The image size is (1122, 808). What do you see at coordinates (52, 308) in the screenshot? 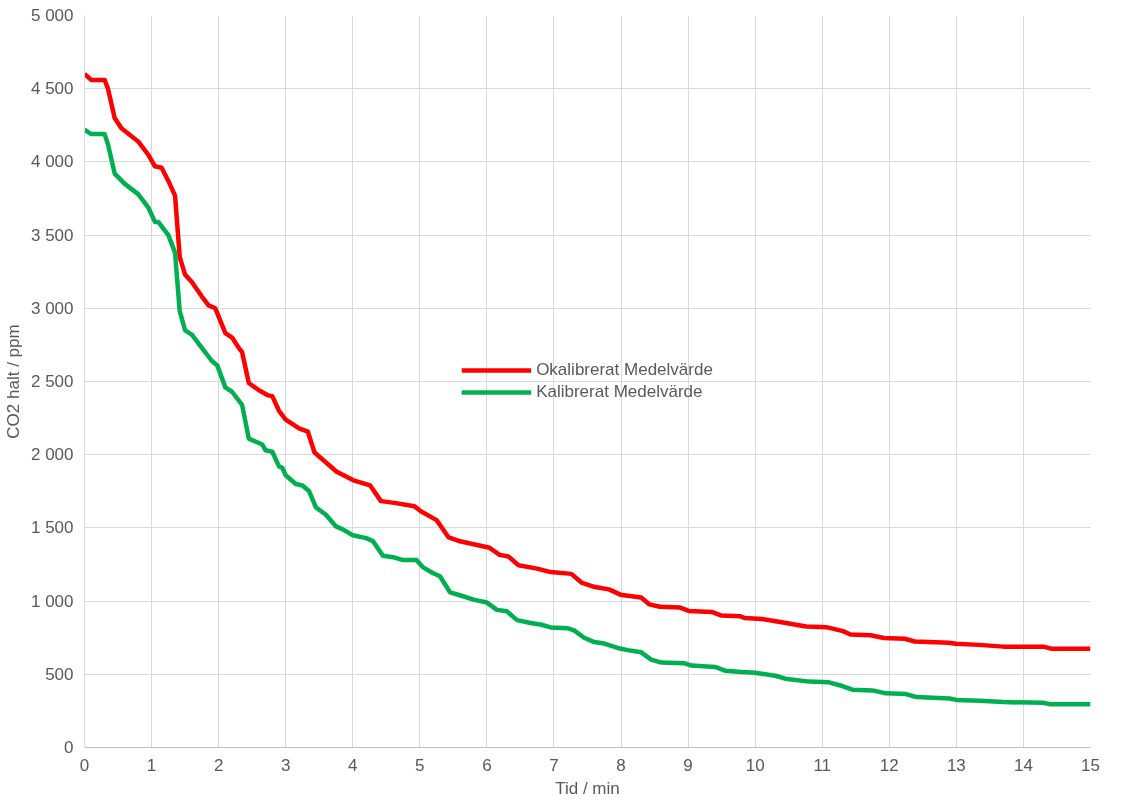
I see `y-tick-label: 3 000` at bounding box center [52, 308].